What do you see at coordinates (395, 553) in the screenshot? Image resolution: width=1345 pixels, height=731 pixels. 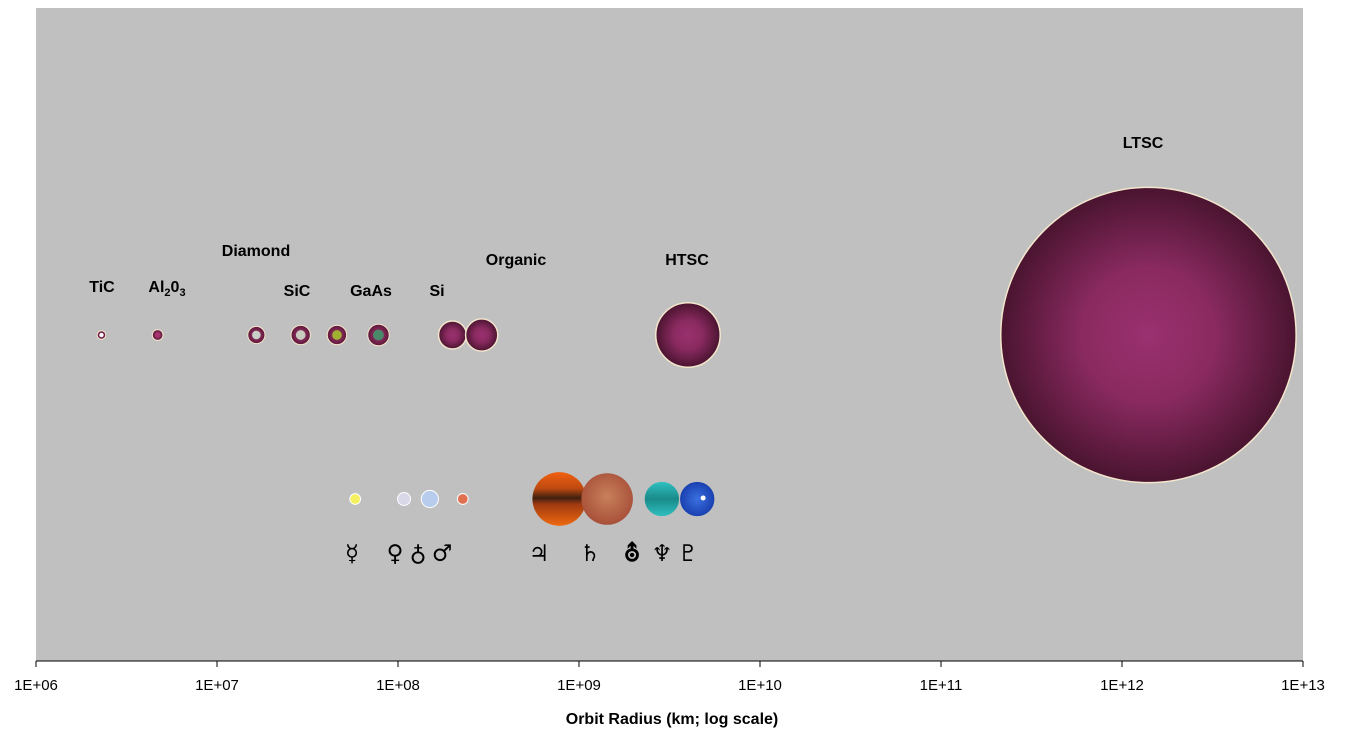 I see `planet-symbol: ♀` at bounding box center [395, 553].